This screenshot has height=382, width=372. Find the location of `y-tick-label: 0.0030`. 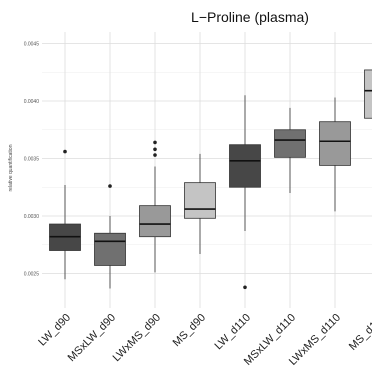

y-tick-label: 0.0030 is located at coordinates (32, 217).